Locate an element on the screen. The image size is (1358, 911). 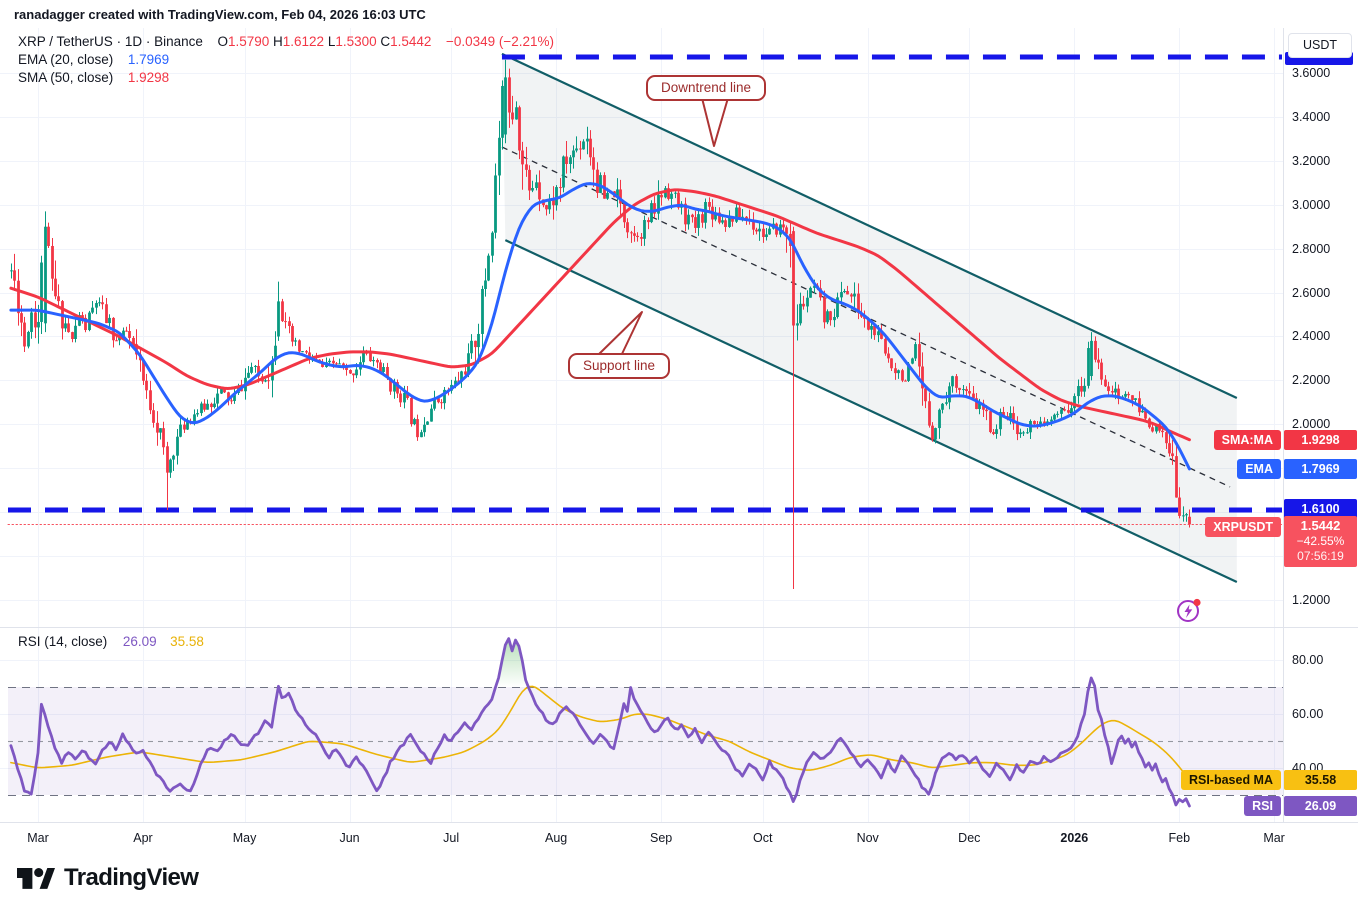
time-axis-label: Apr is located at coordinates (143, 838).